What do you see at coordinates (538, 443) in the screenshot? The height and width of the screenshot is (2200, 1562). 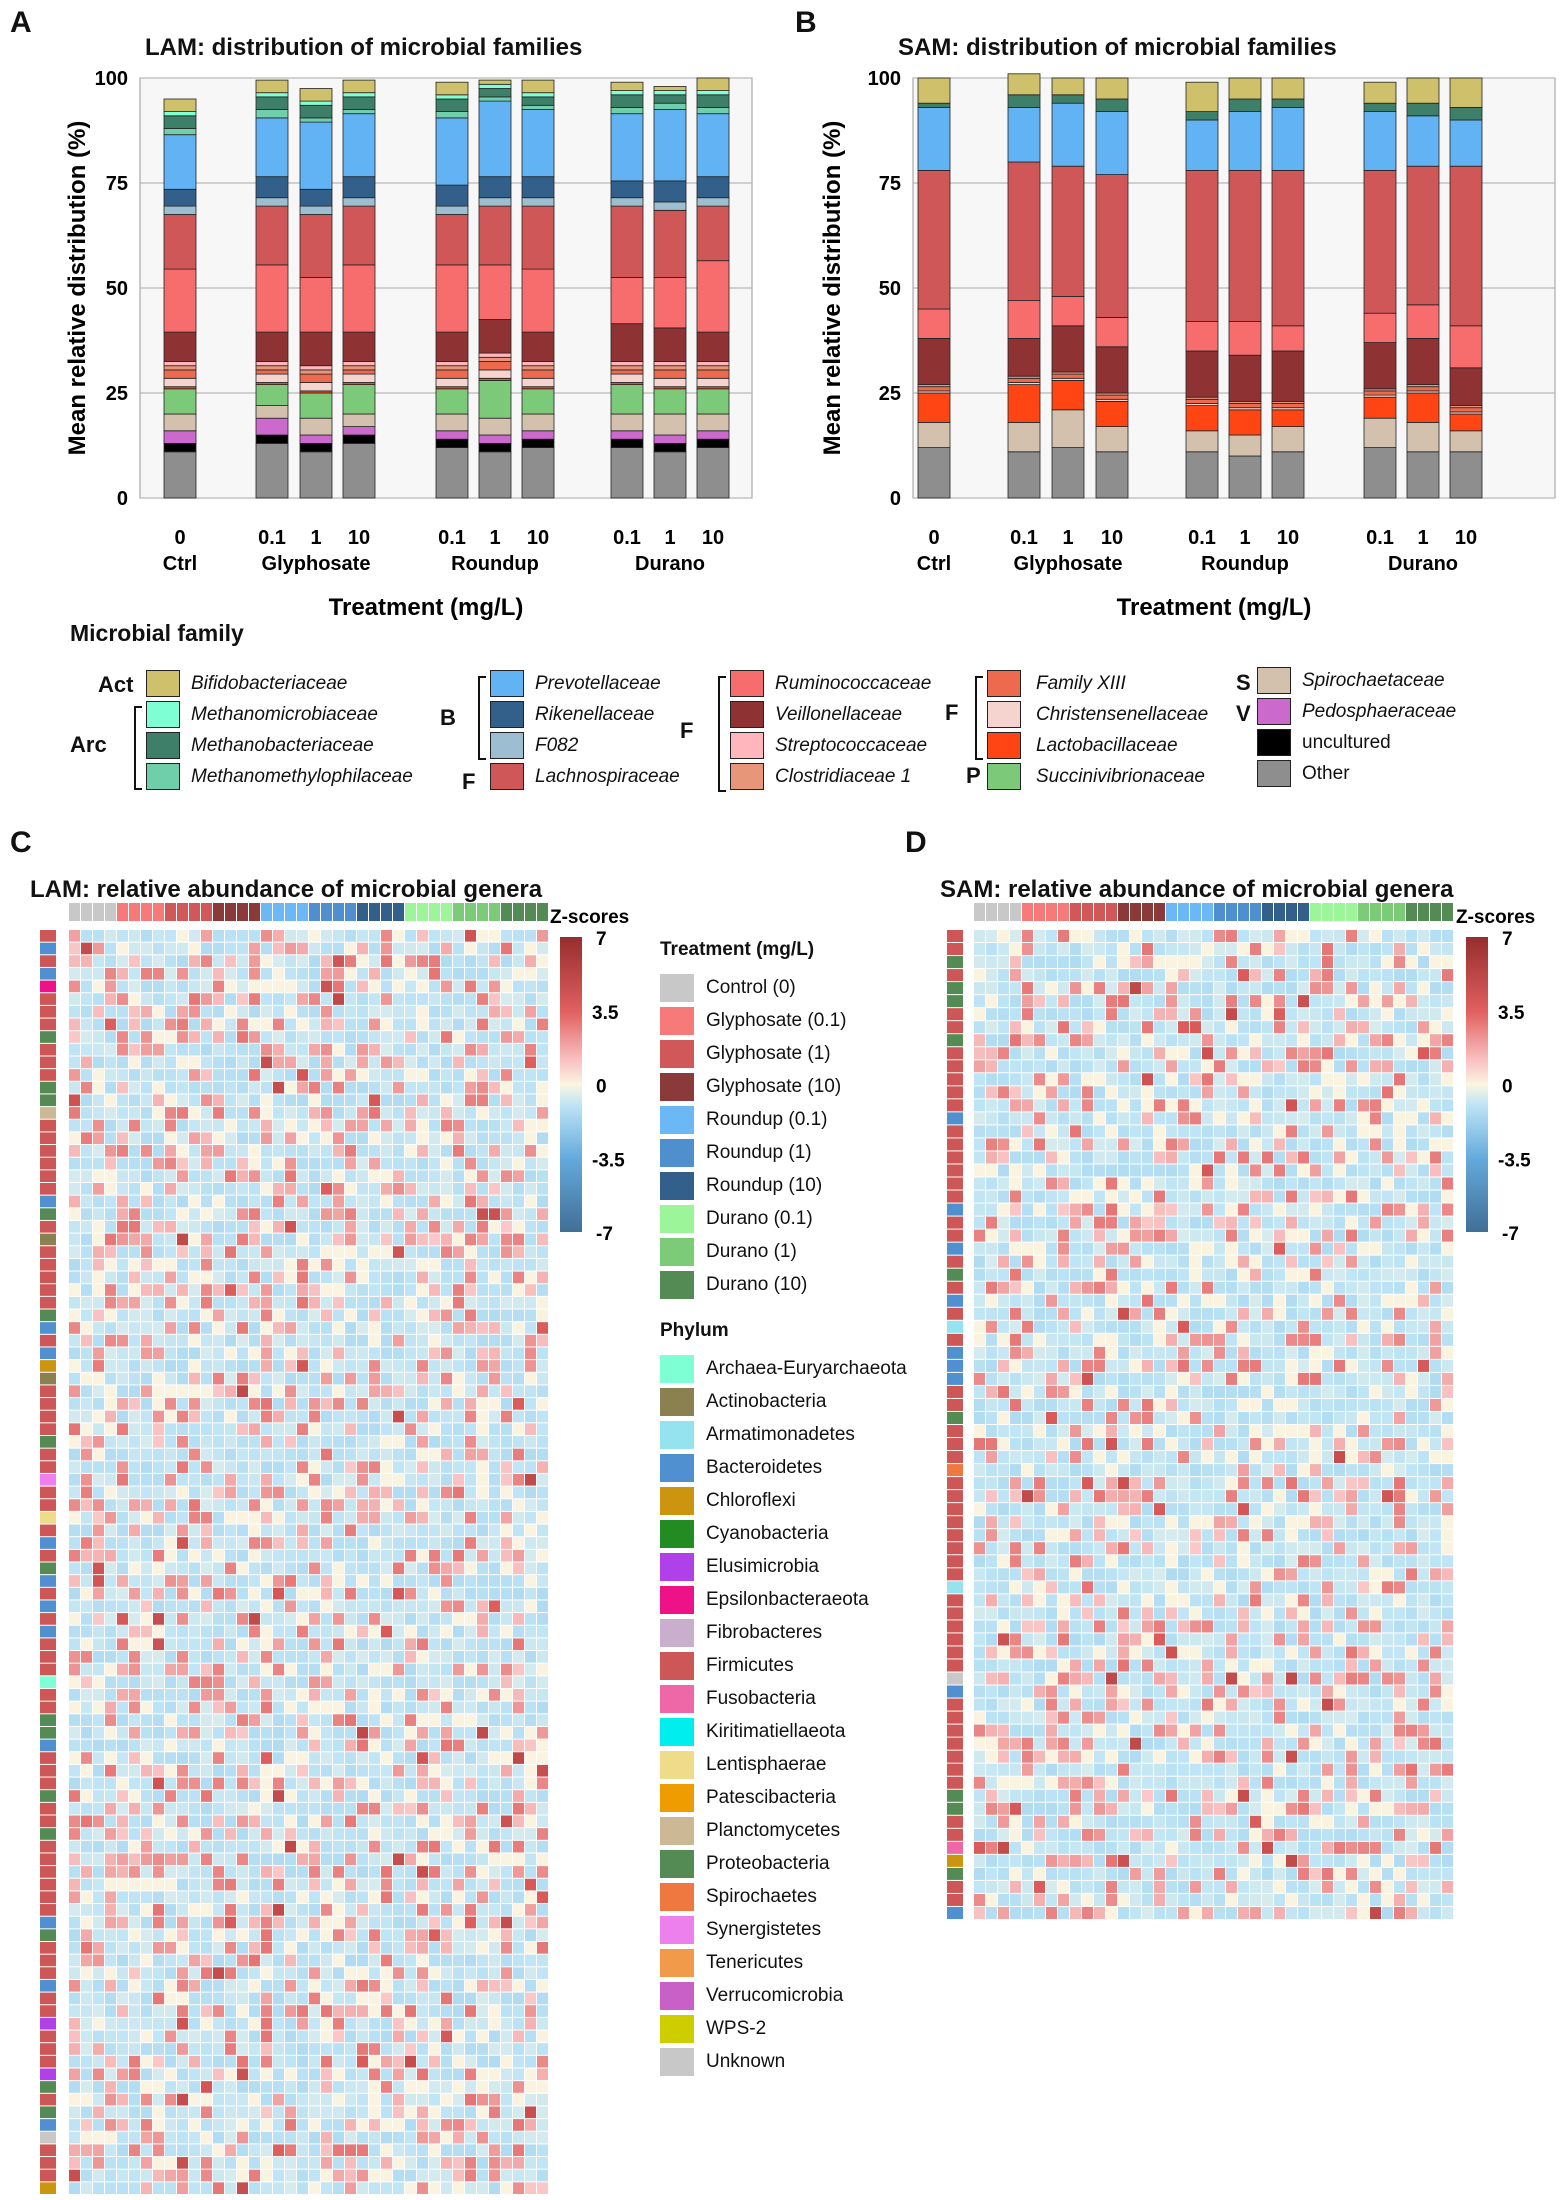 I see `lam-bar-6-uncultured` at bounding box center [538, 443].